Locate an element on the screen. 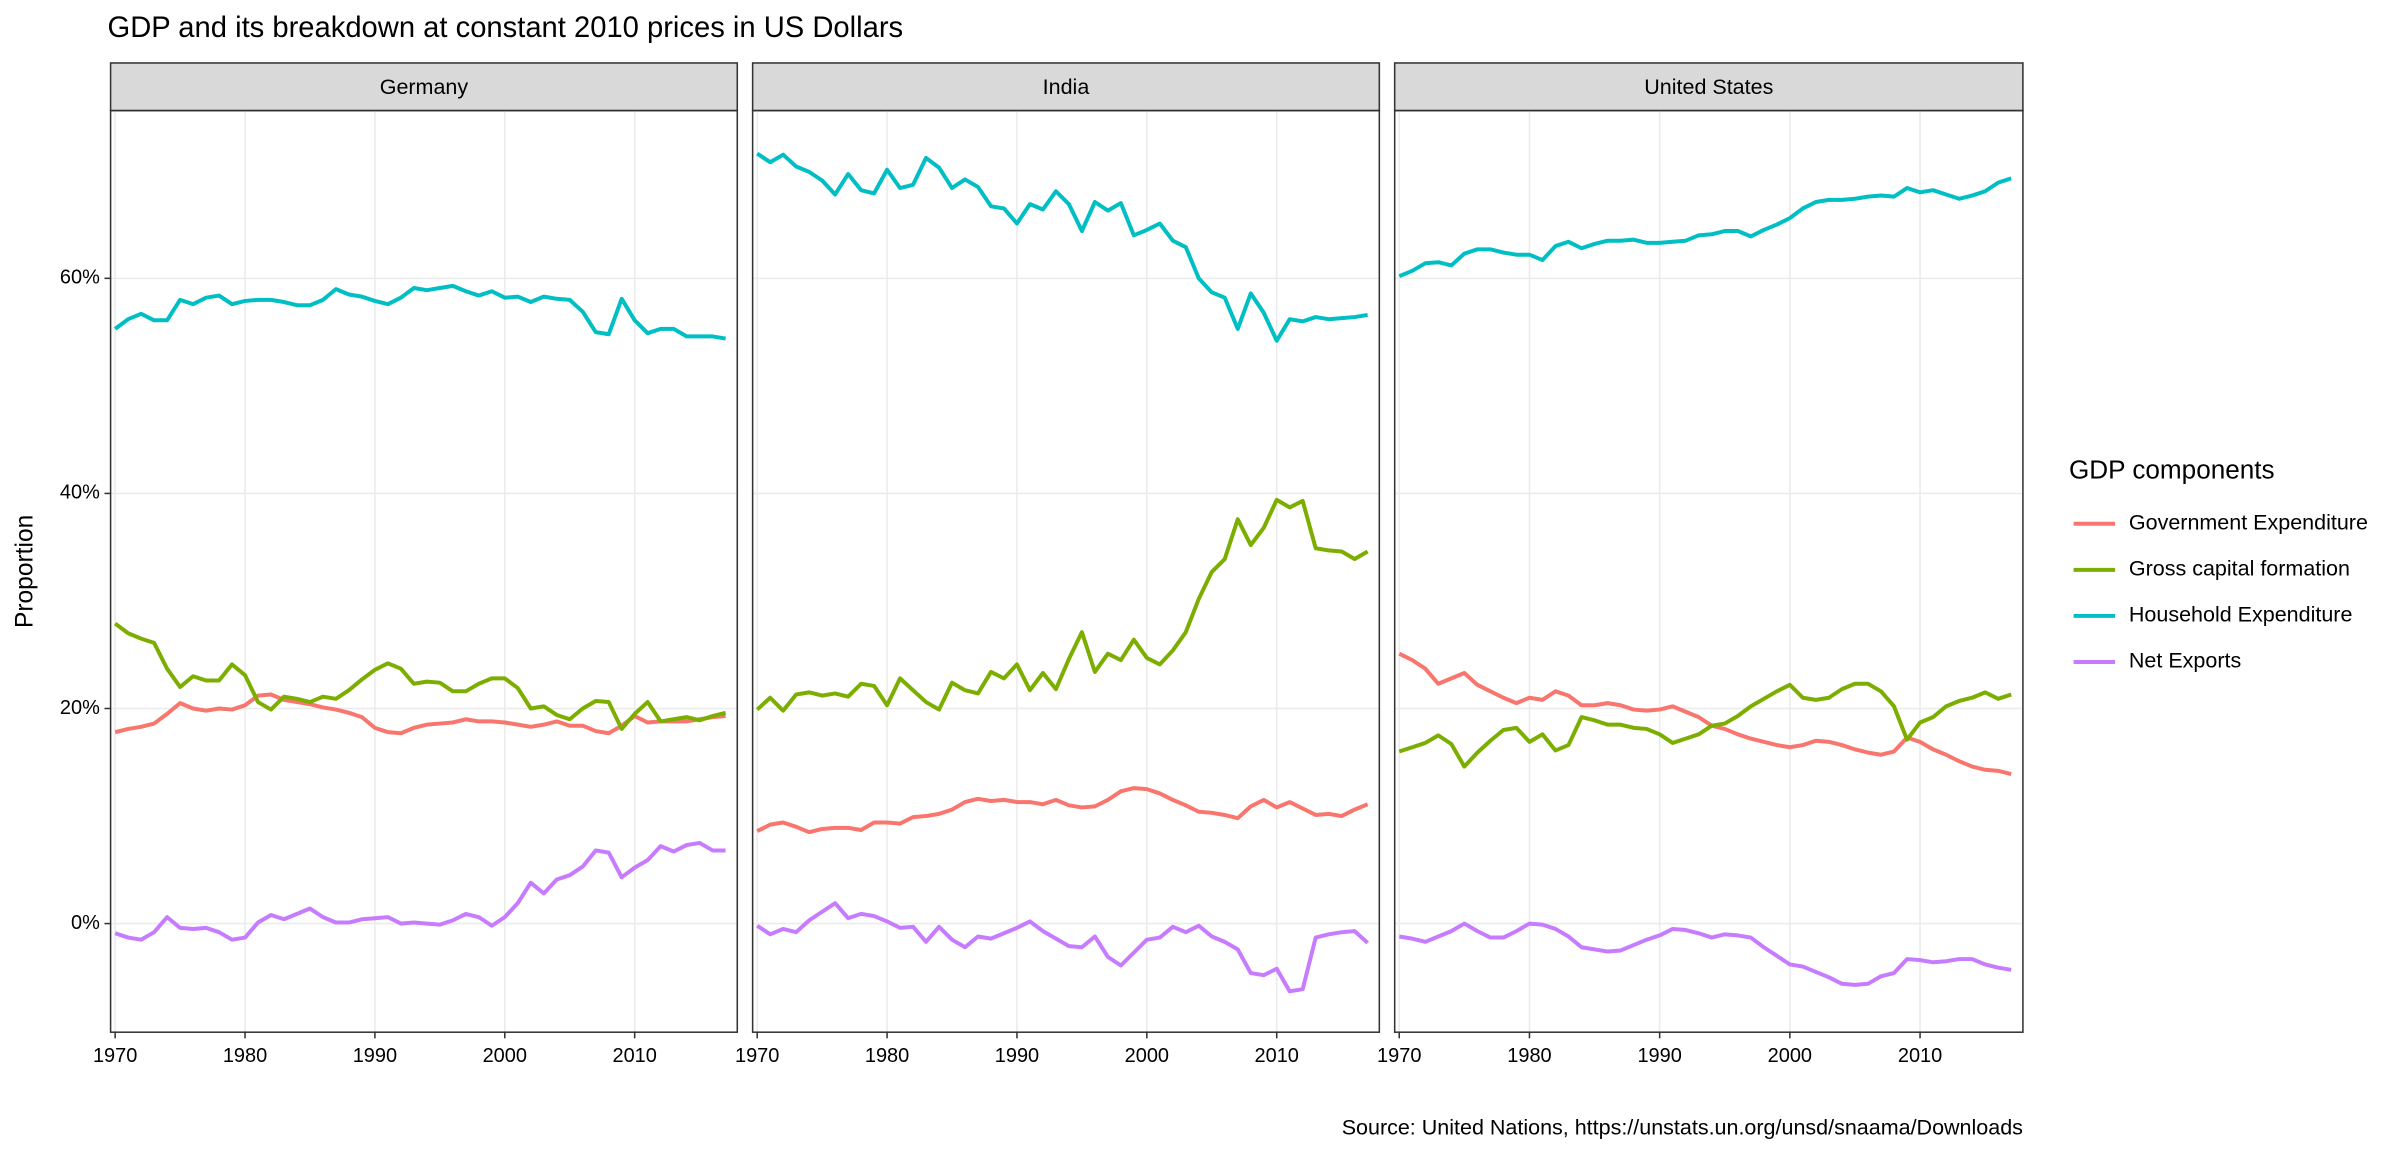  legend-label: Government Expenditure is located at coordinates (2248, 522).